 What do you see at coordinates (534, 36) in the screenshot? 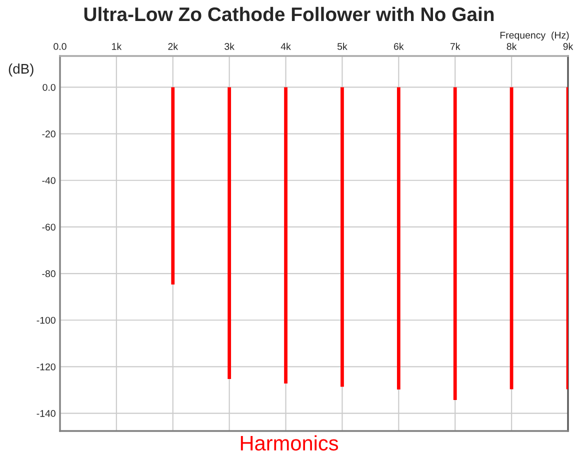
I see `x-axis-title: Frequency (Hz)` at bounding box center [534, 36].